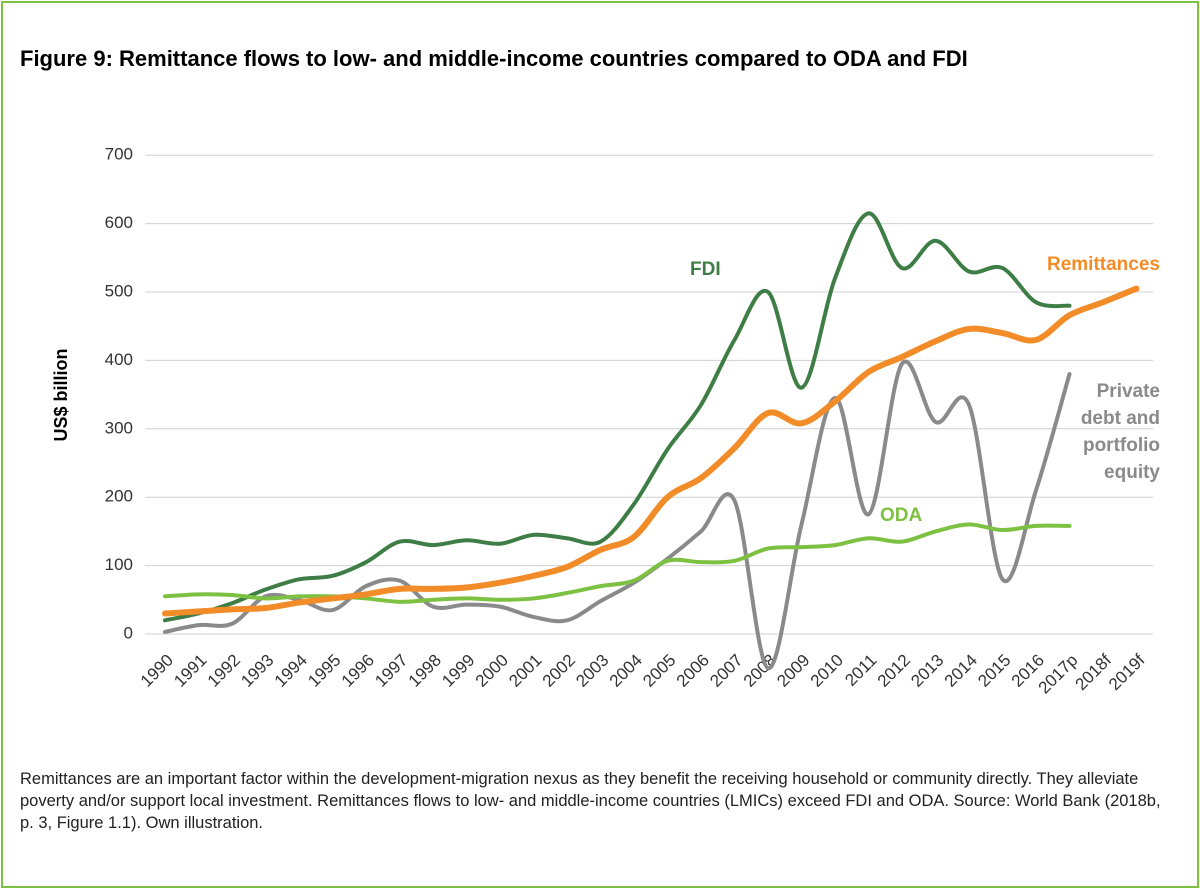 The image size is (1200, 889). I want to click on series-label: Private debt and portfolio equity, so click(1120, 432).